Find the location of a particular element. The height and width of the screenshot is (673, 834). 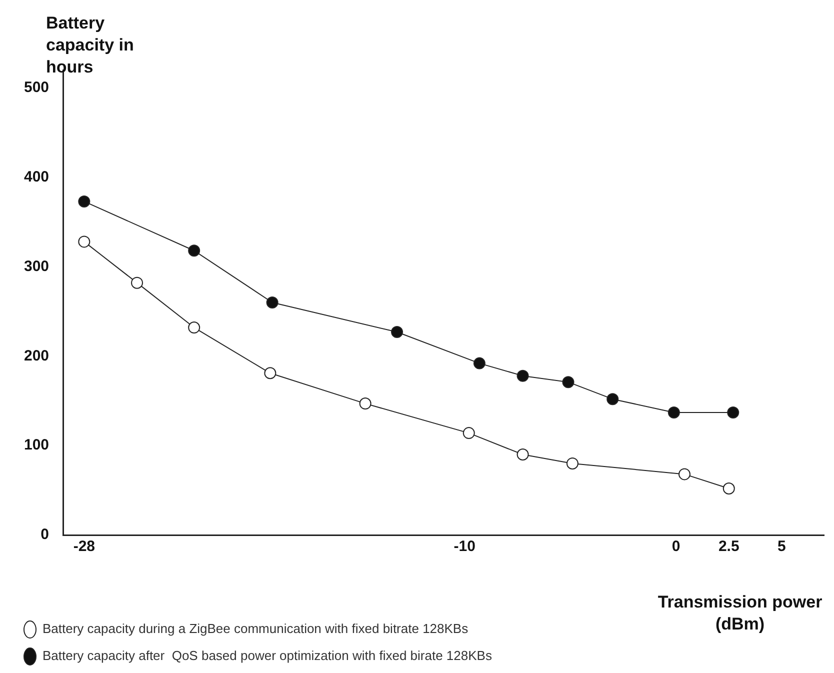

y-tick-label: 200 is located at coordinates (37, 355).